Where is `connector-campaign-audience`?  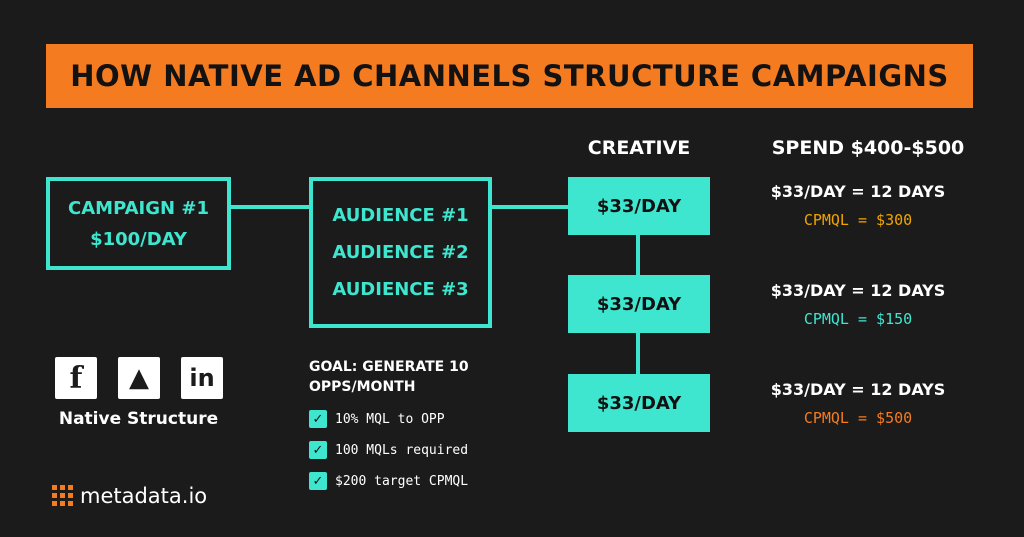
connector-campaign-audience is located at coordinates (270, 207).